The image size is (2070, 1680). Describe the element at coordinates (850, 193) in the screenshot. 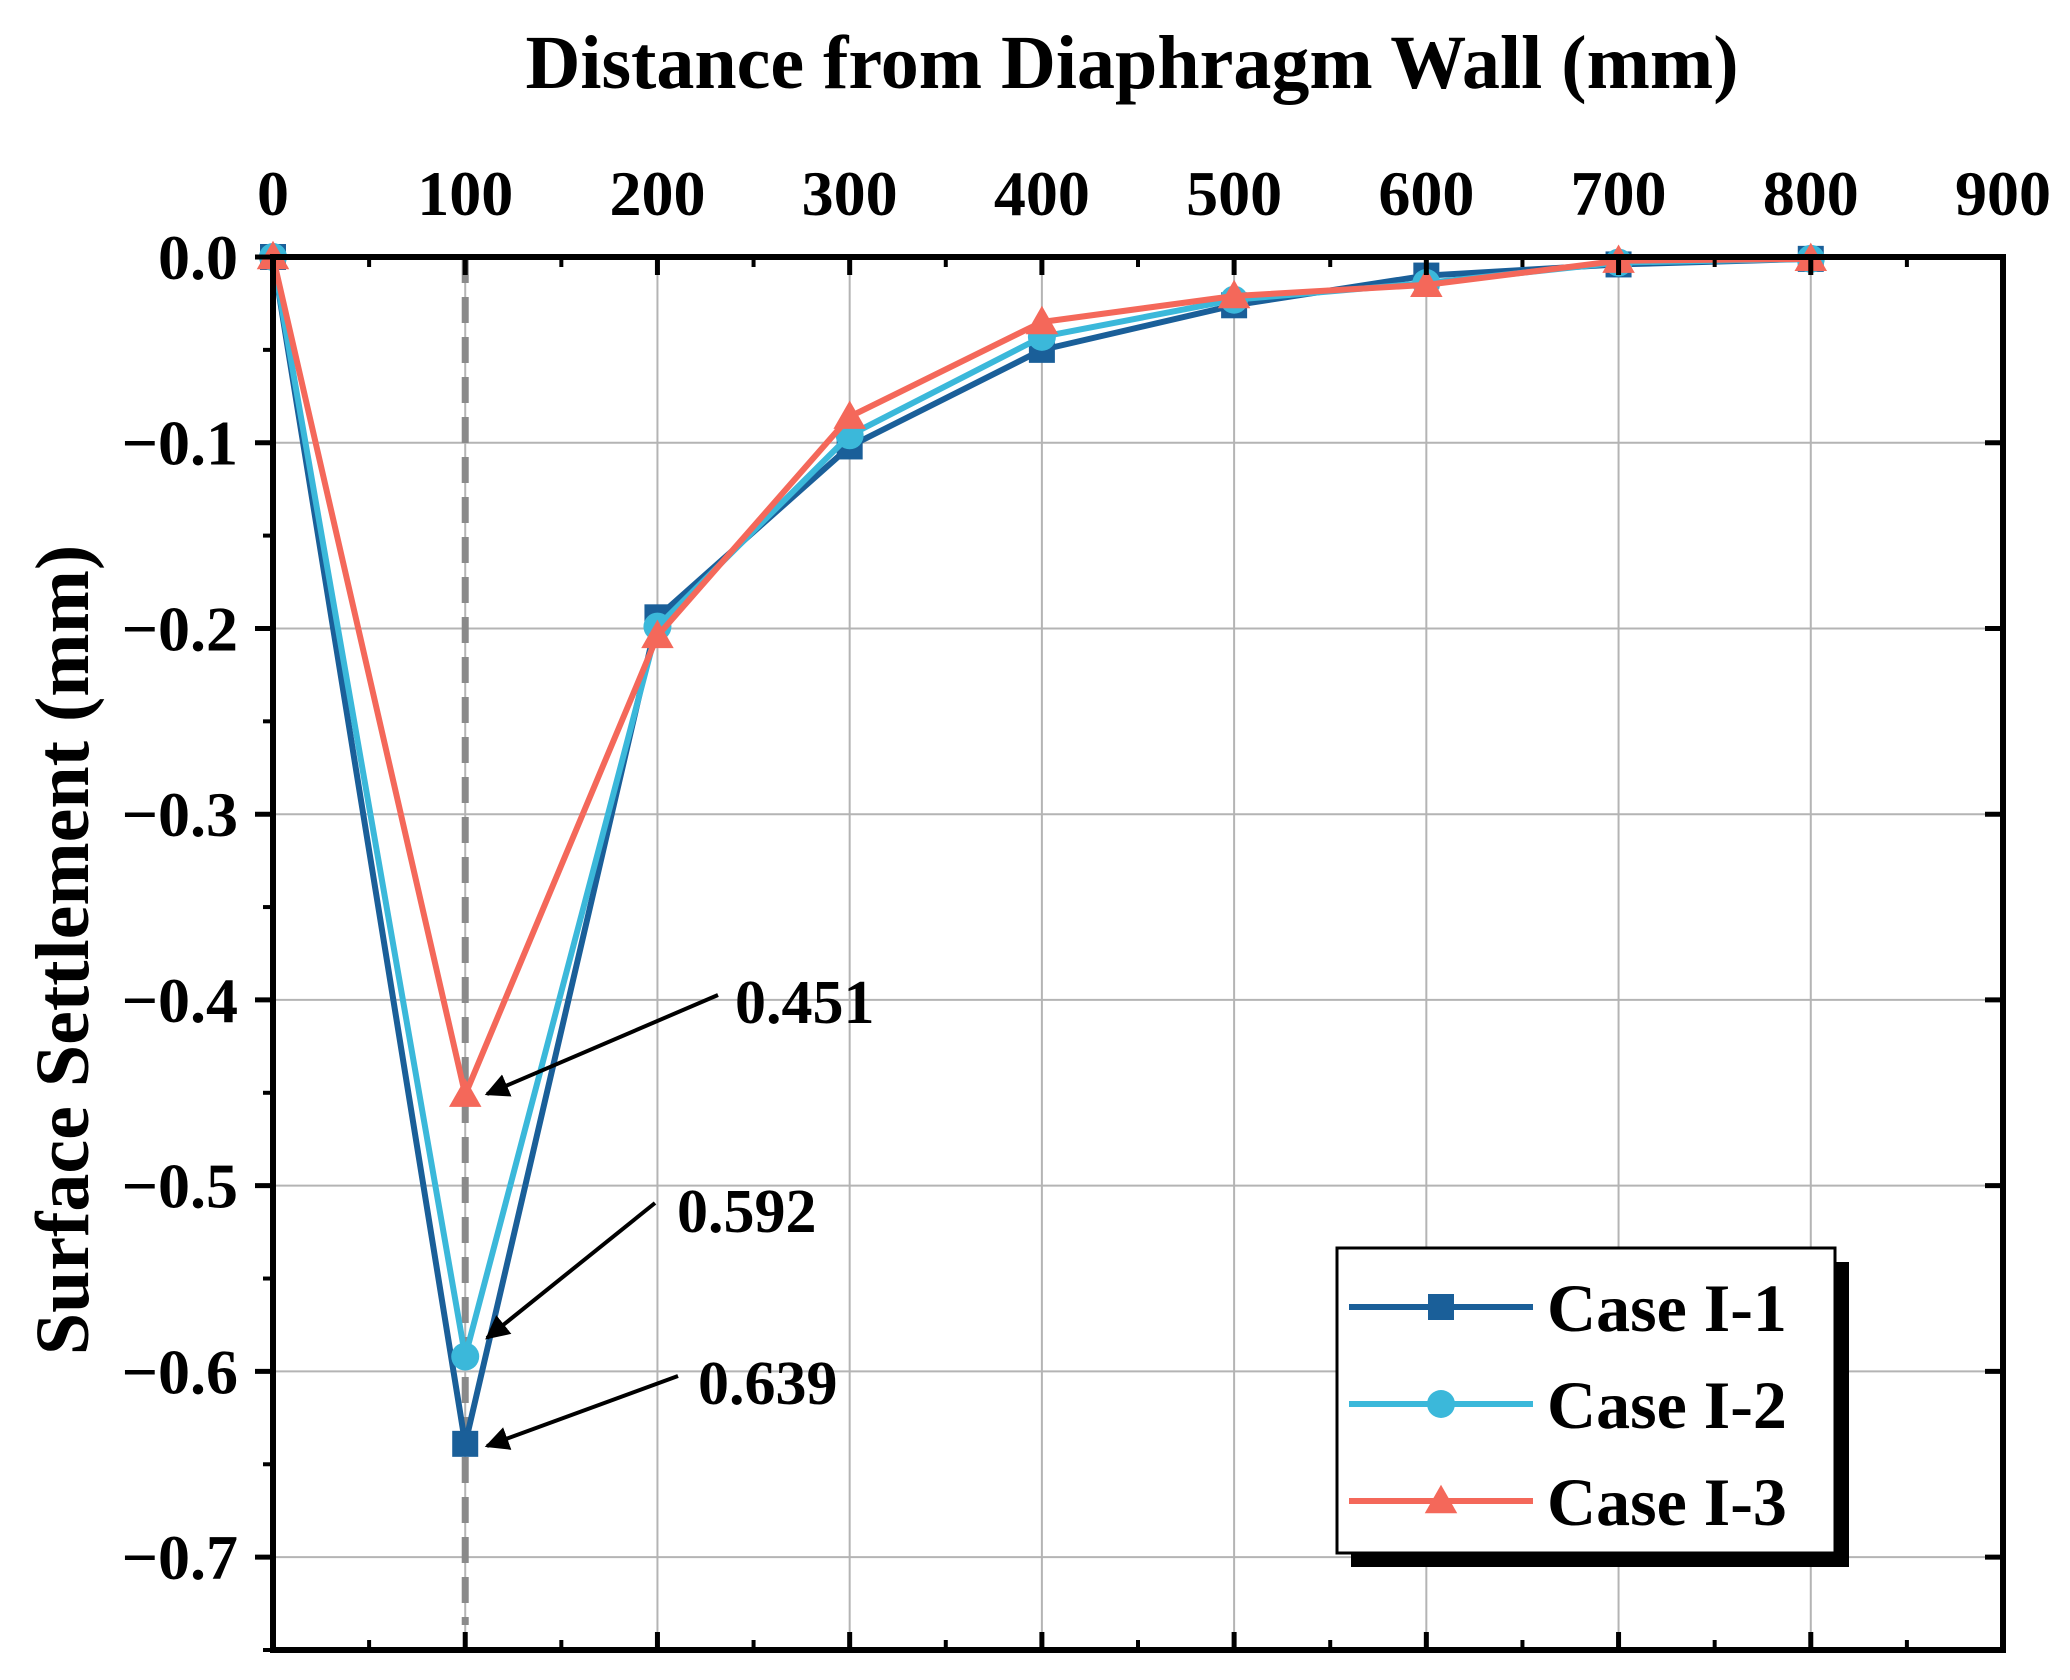

I see `x-tick-label: 300` at that location.